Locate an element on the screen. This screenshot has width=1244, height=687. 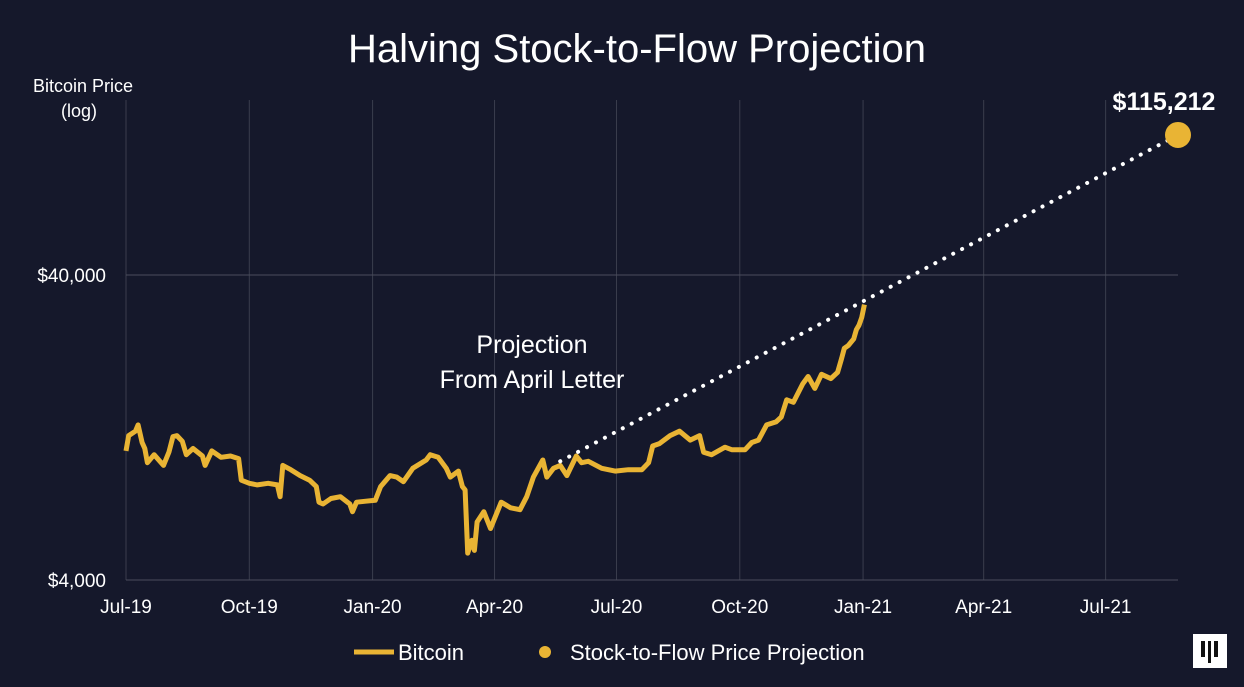
x-tick-label: Jan-21 is located at coordinates (863, 607).